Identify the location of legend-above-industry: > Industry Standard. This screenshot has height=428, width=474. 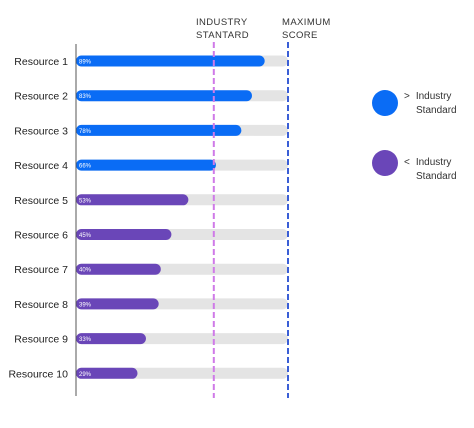
(414, 104).